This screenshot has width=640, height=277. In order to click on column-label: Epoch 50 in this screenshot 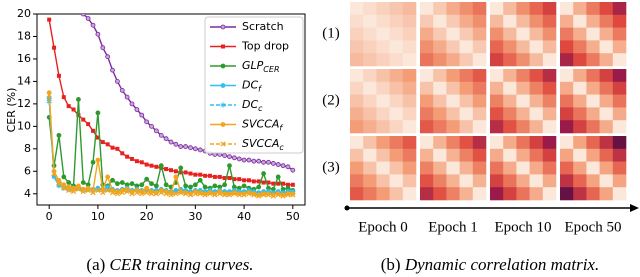, I will do `click(592, 227)`.